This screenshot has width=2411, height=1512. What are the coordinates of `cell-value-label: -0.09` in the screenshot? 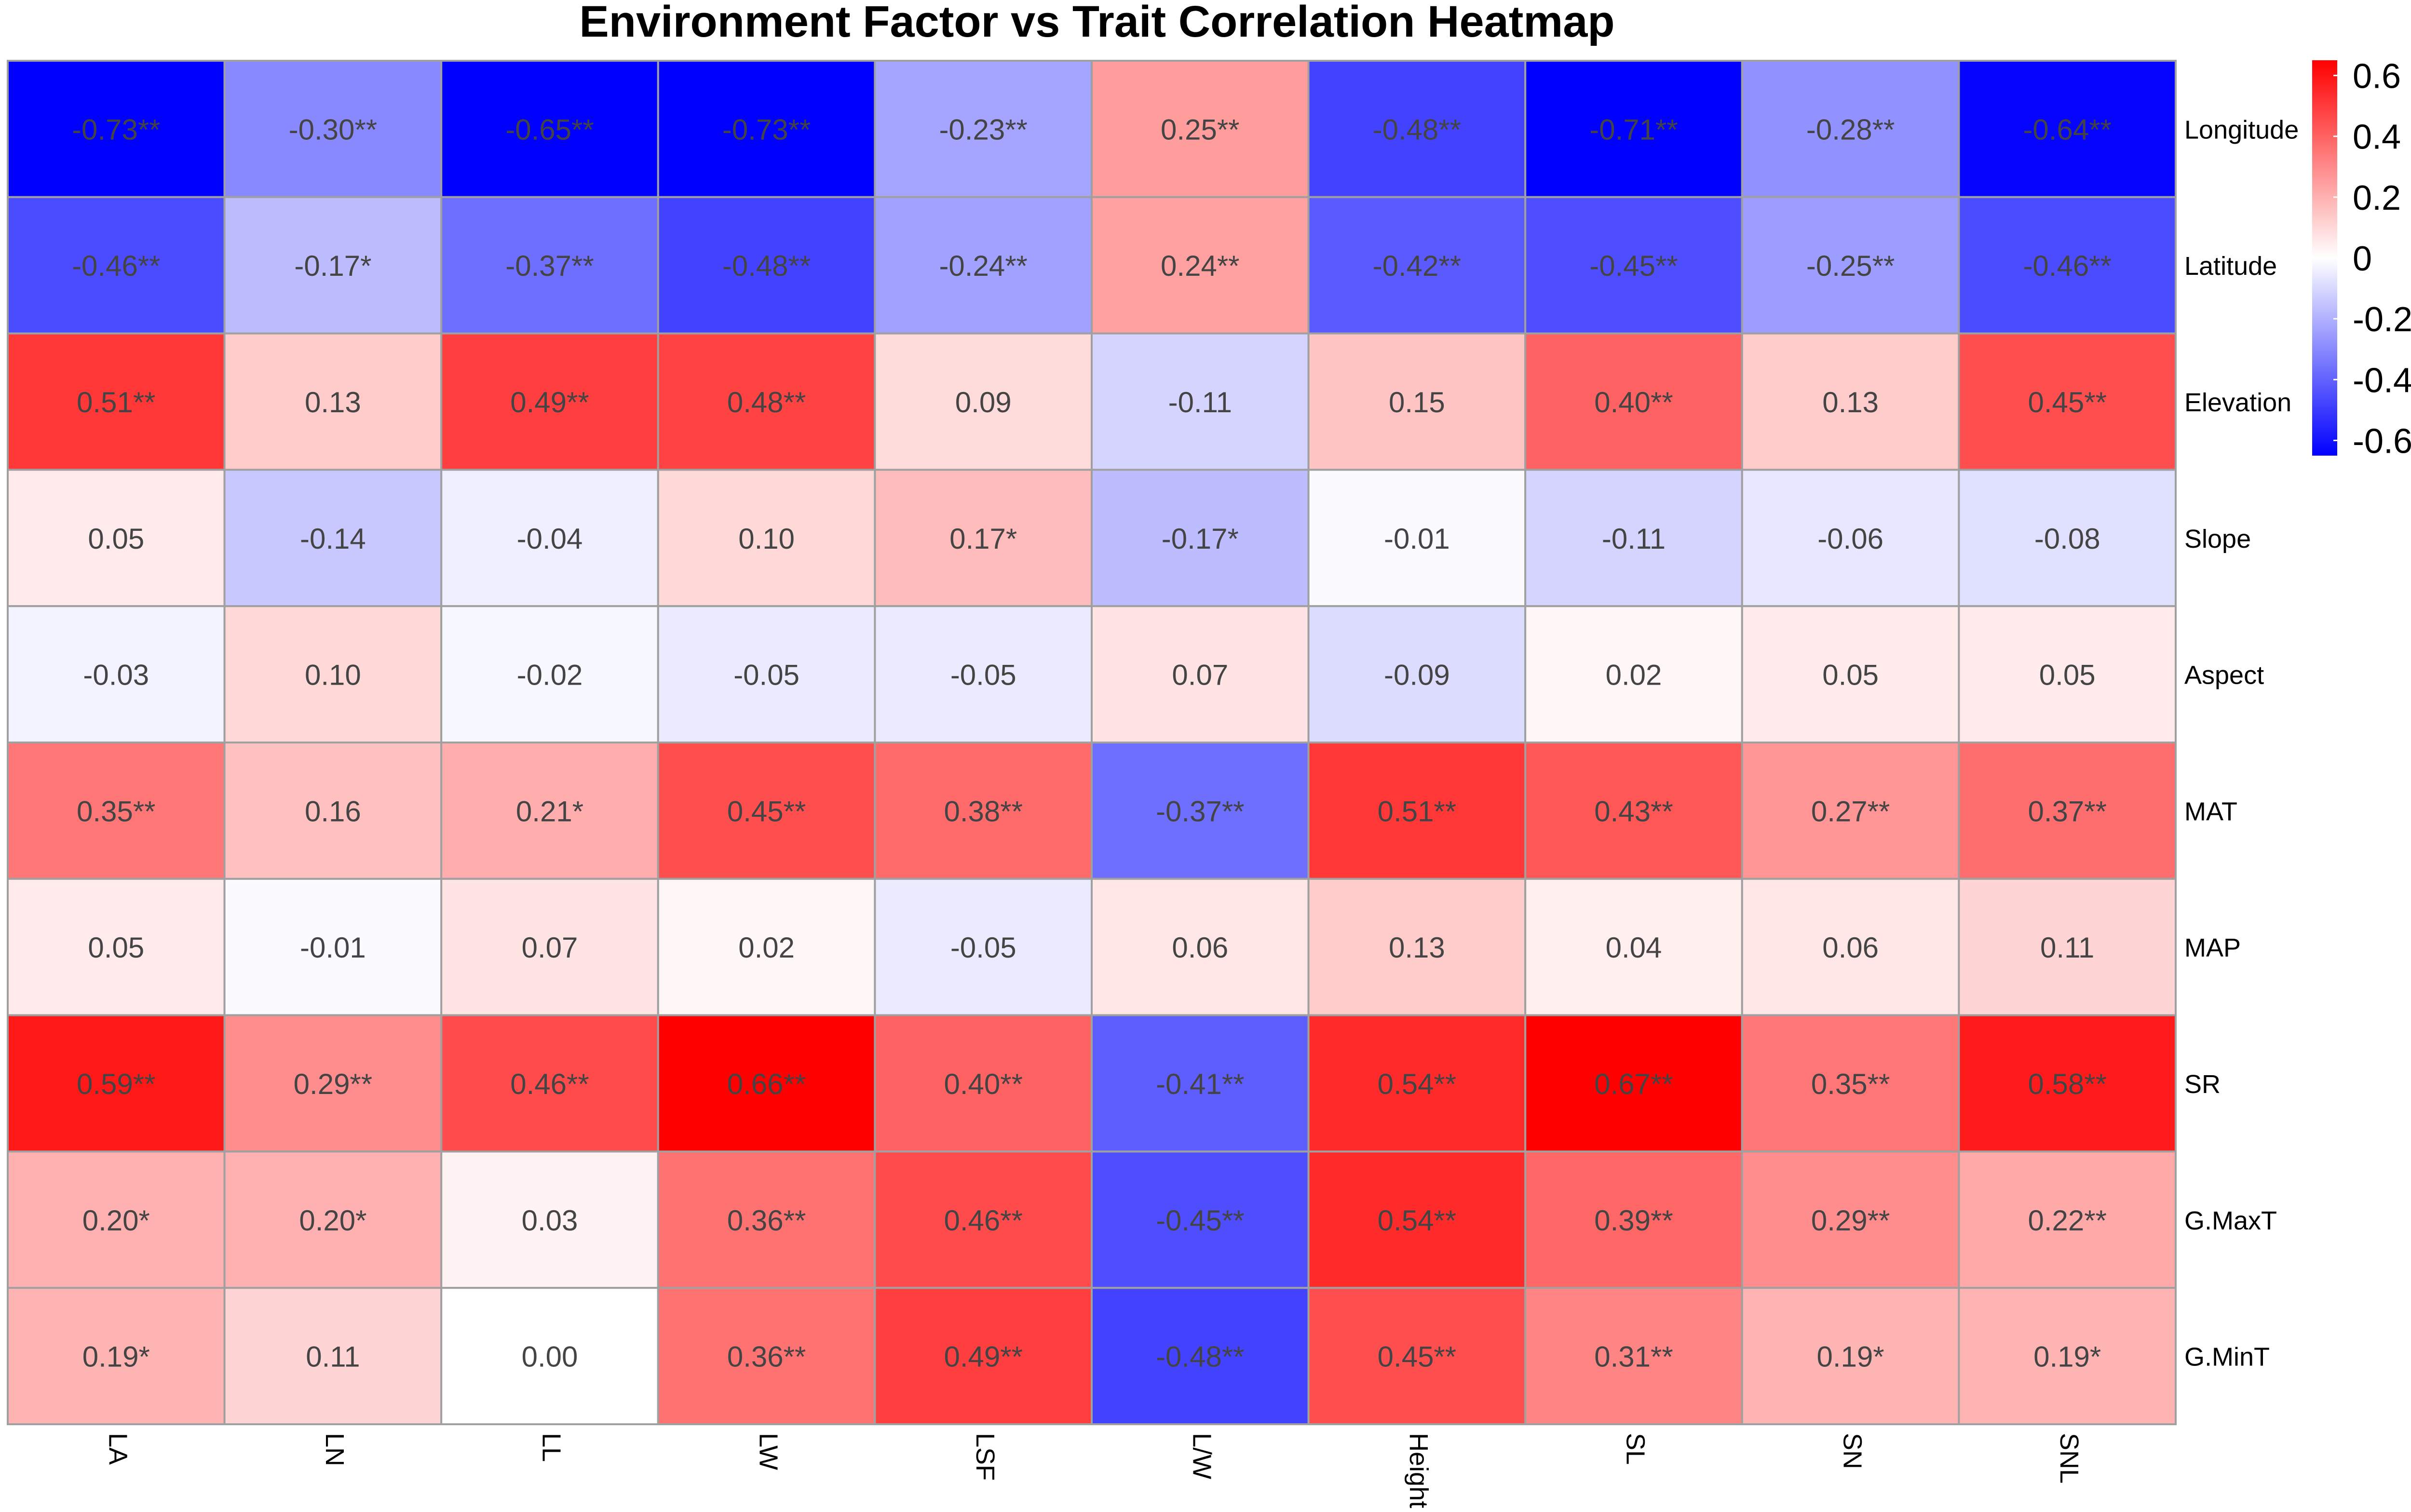 It's located at (1417, 675).